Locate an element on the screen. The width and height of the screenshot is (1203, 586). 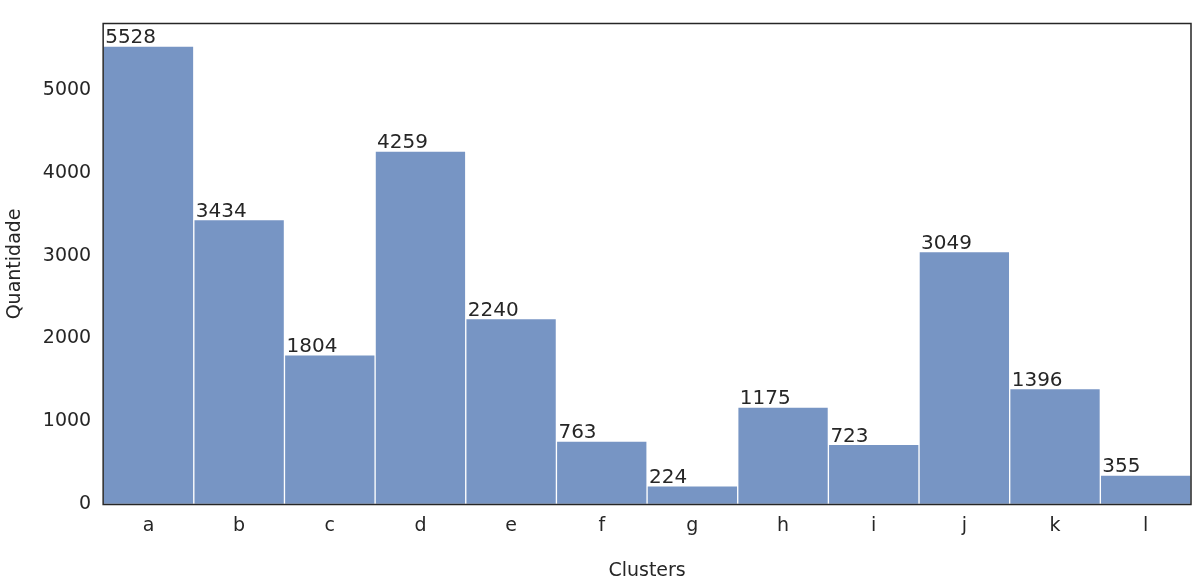
x-tick-label: k is located at coordinates (1055, 523).